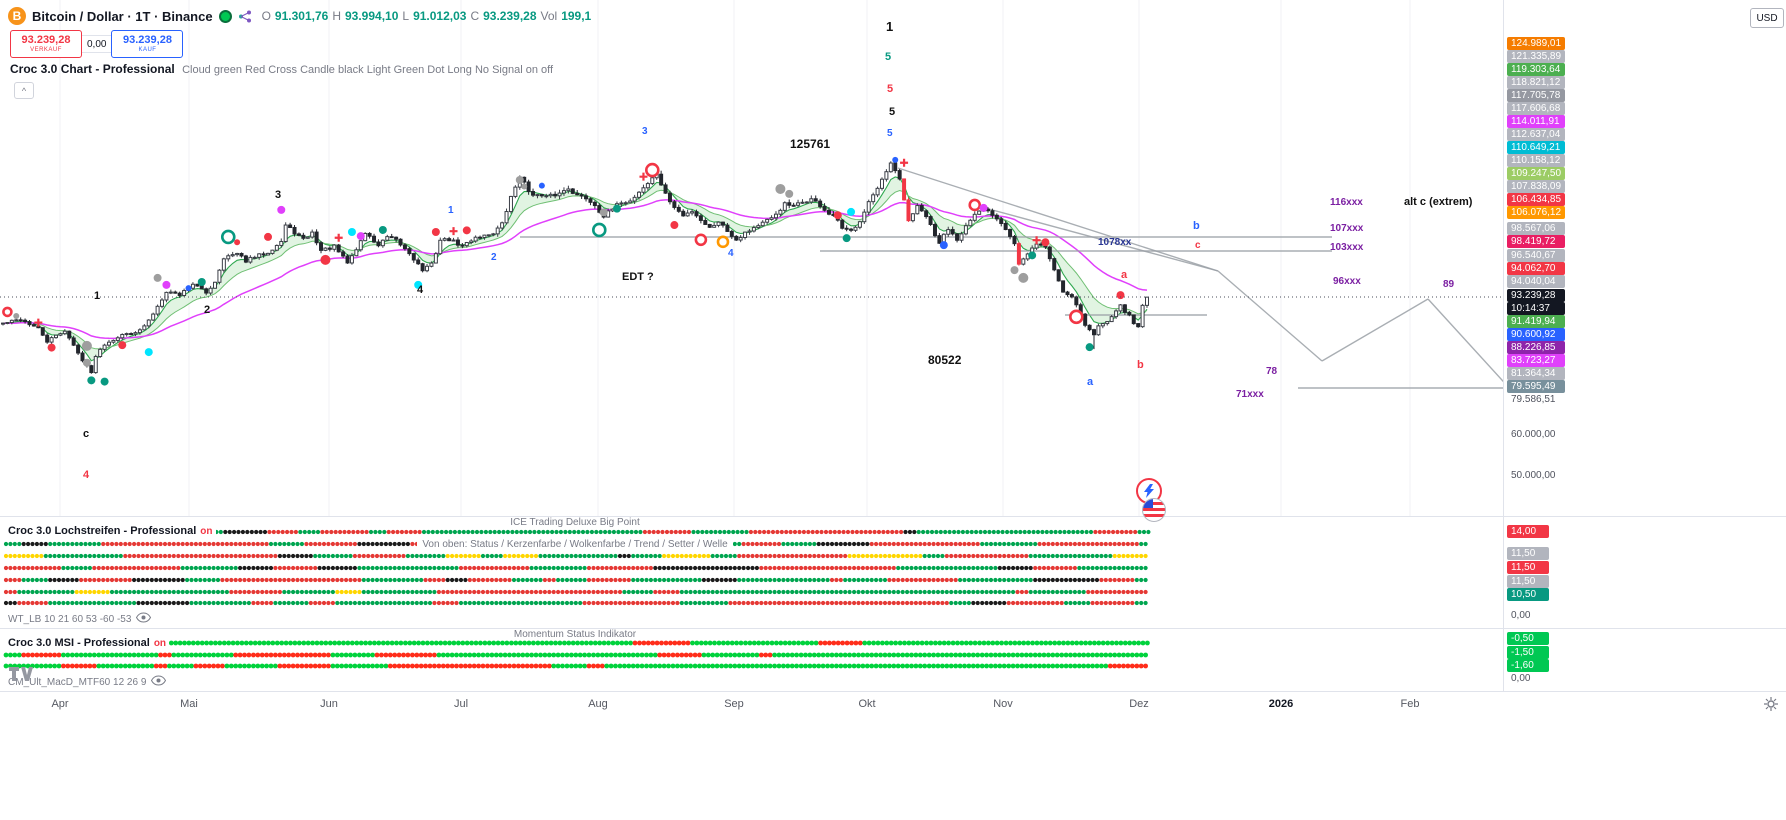 The height and width of the screenshot is (820, 1786). Describe the element at coordinates (1533, 475) in the screenshot. I see `price-scale-label: 50.000,00` at that location.